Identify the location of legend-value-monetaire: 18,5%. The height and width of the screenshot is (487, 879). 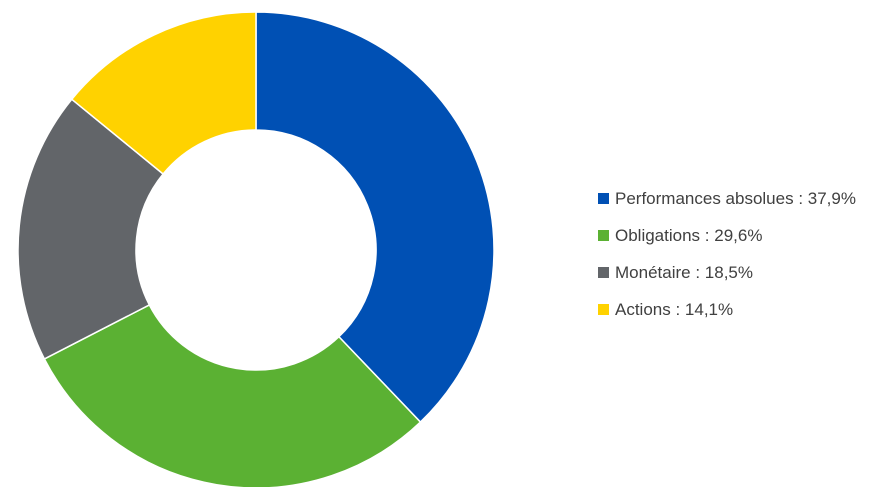
(728, 272).